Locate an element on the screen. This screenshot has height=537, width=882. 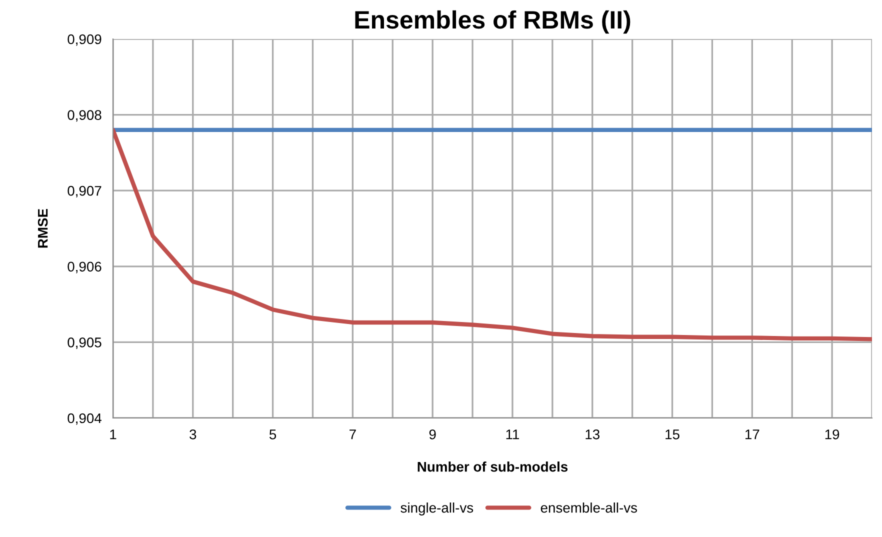
x-tick-label: 15 is located at coordinates (673, 435).